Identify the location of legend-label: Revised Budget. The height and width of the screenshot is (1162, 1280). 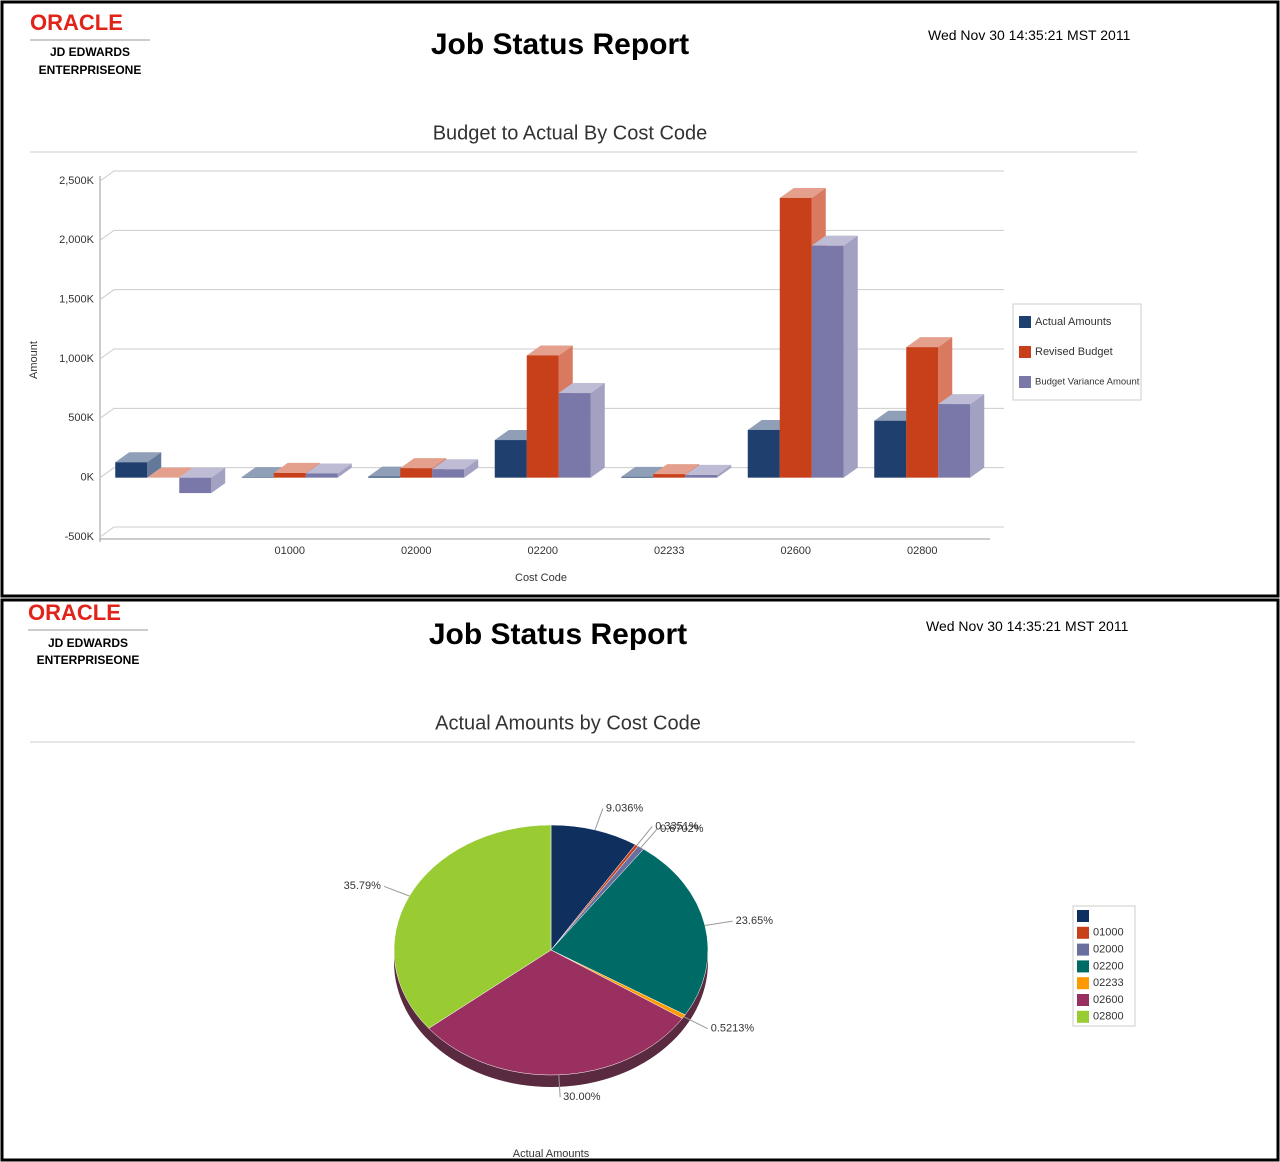
(1074, 352).